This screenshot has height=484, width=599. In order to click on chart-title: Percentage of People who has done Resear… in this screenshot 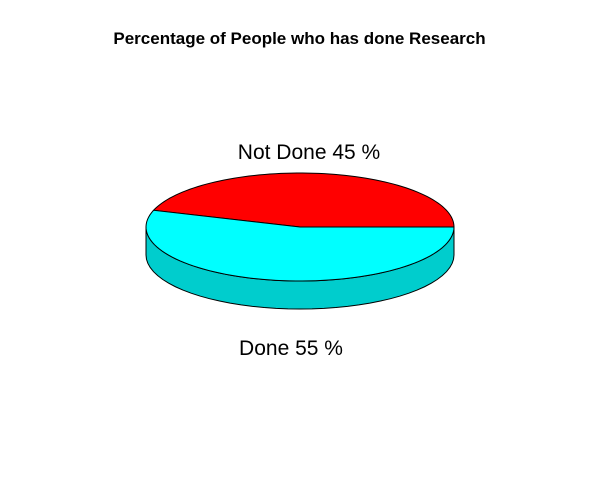, I will do `click(299, 38)`.